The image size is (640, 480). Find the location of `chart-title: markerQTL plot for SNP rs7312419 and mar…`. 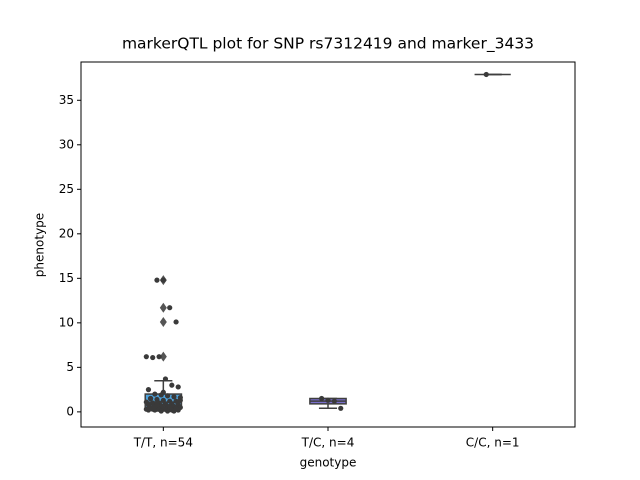

chart-title: markerQTL plot for SNP rs7312419 and mar… is located at coordinates (328, 44).